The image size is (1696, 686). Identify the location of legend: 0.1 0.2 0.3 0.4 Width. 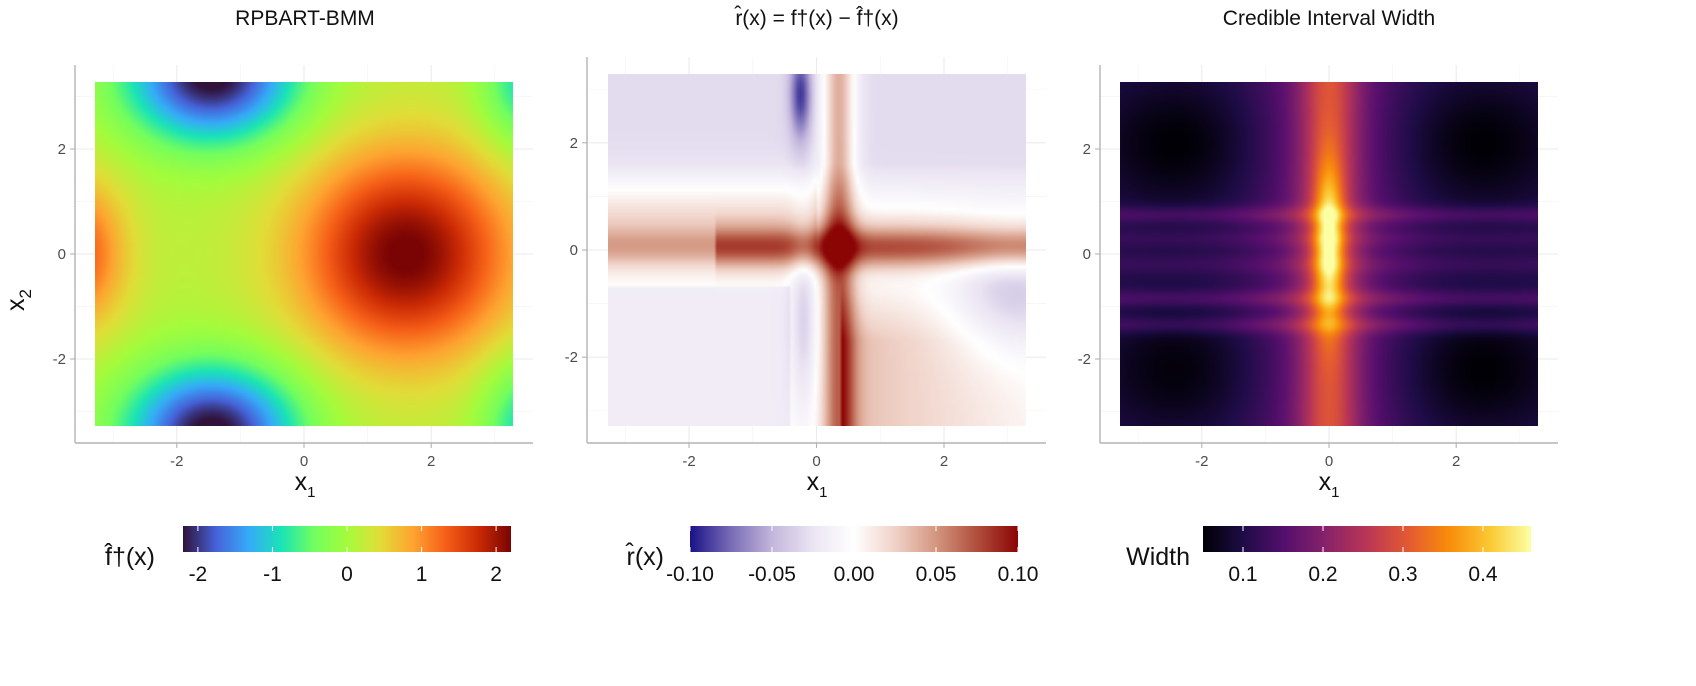
(1328, 556).